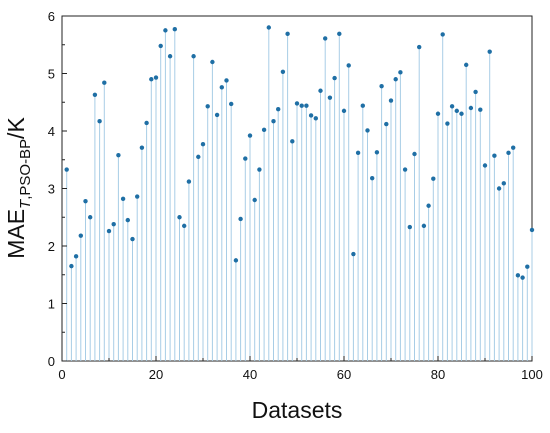  I want to click on x-tick-label: 40, so click(250, 374).